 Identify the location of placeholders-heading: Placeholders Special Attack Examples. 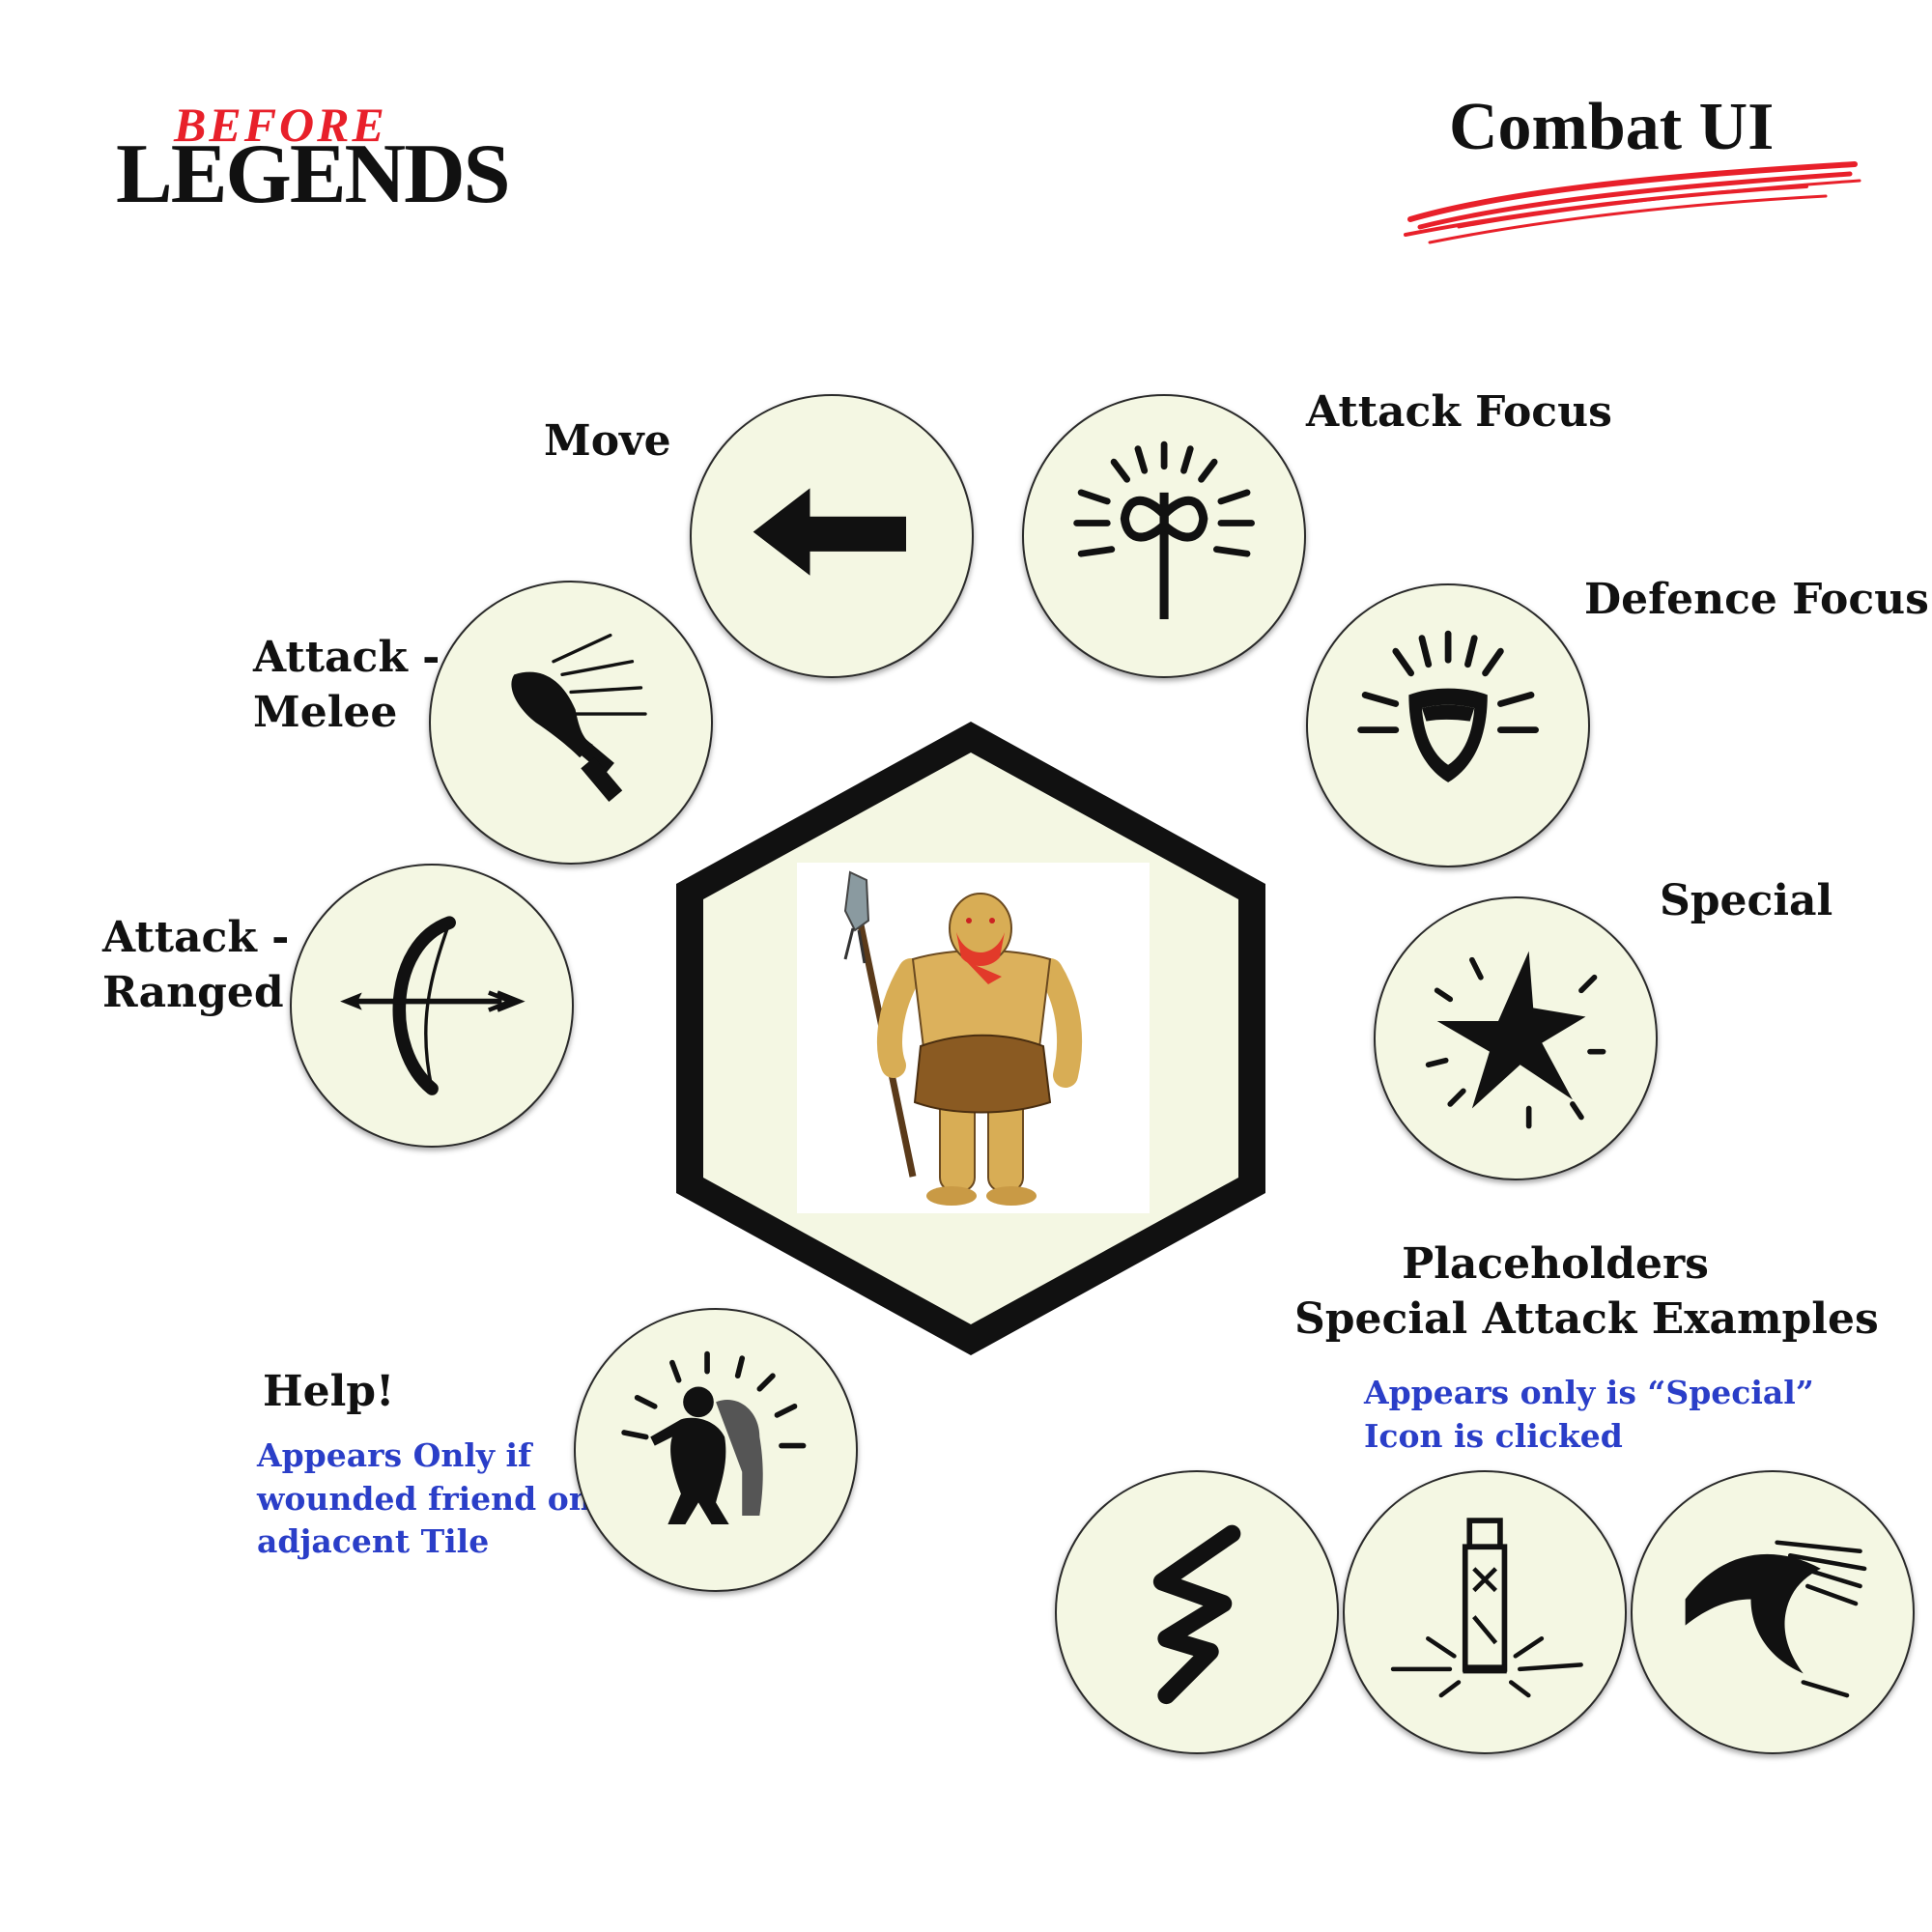
(1586, 1291).